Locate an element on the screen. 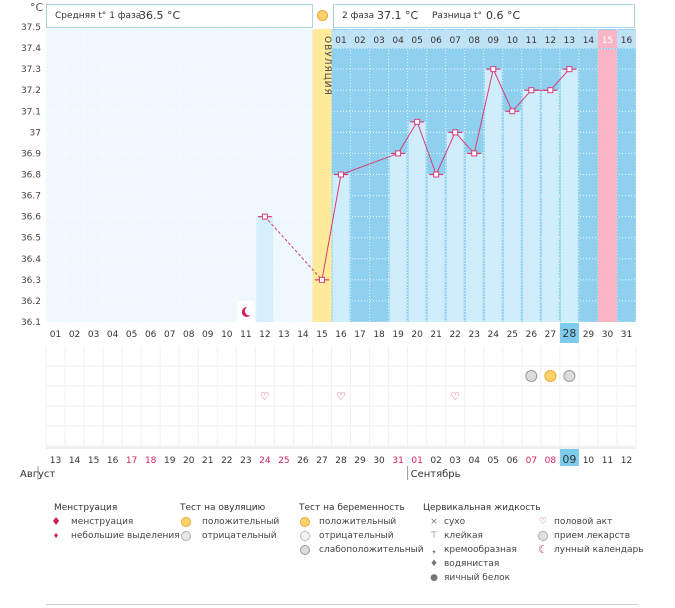  cycle-highlight-column is located at coordinates (607, 185).